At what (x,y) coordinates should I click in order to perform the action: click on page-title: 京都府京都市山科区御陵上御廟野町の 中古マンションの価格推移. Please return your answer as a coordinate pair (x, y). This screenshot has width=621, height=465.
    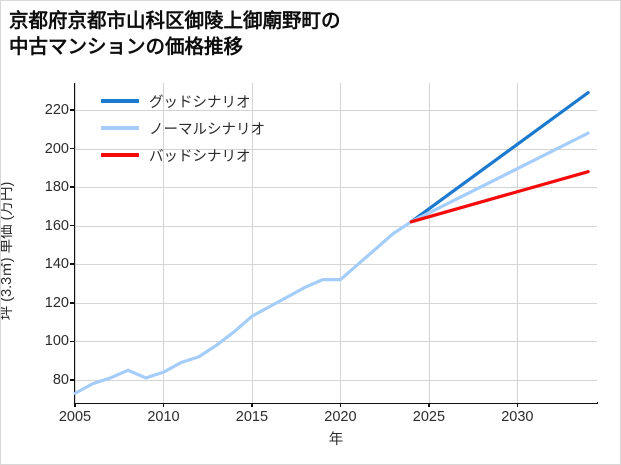
    Looking at the image, I should click on (175, 34).